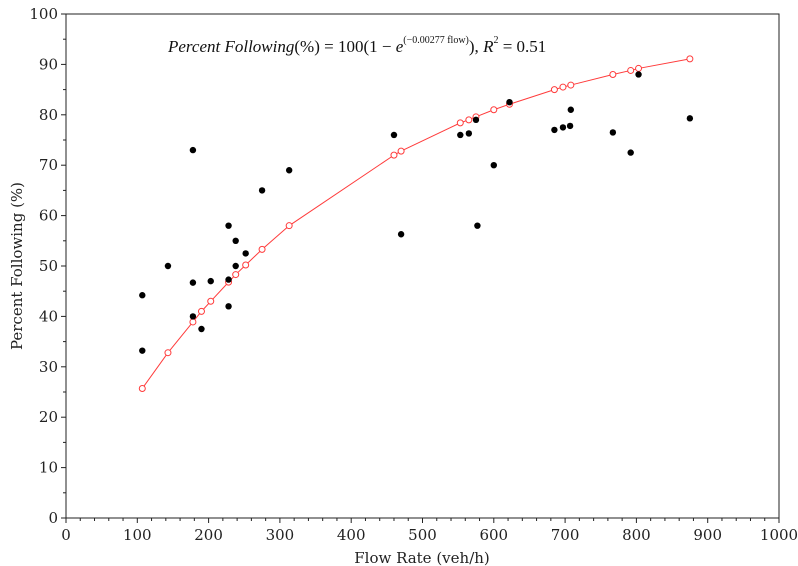 The width and height of the screenshot is (798, 566). I want to click on y-tick-label: 0, so click(53, 518).